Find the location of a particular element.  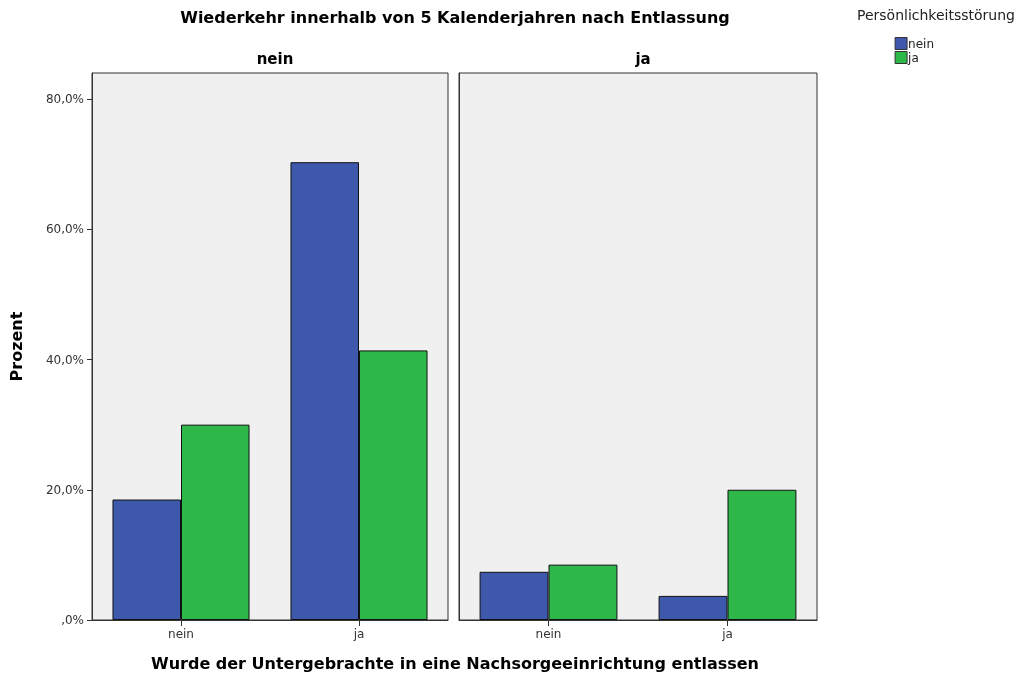

x-axis-title: Wurde der Untergebrachte in eine Nachsorgeeinrichtung entlassen is located at coordinates (455, 663).